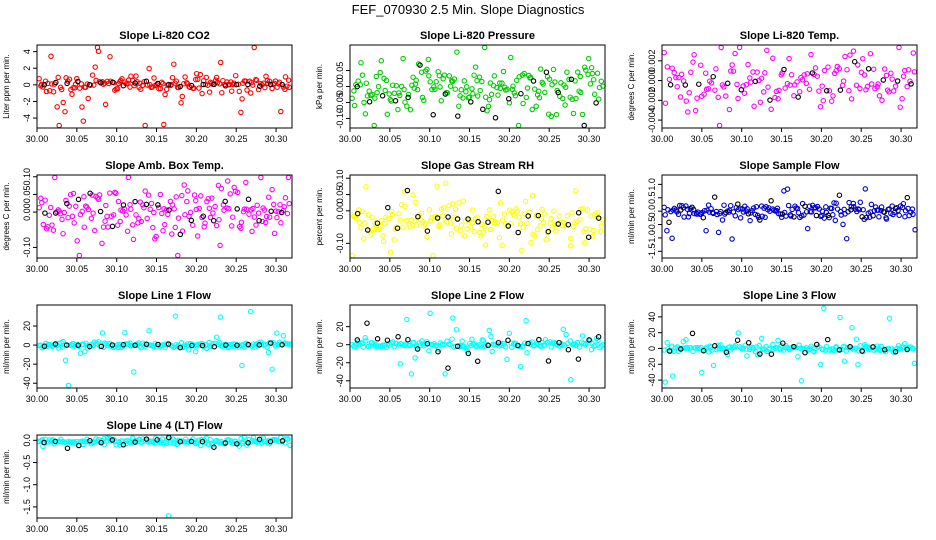  I want to click on y-axis-label: ml/min per min., so click(631, 346).